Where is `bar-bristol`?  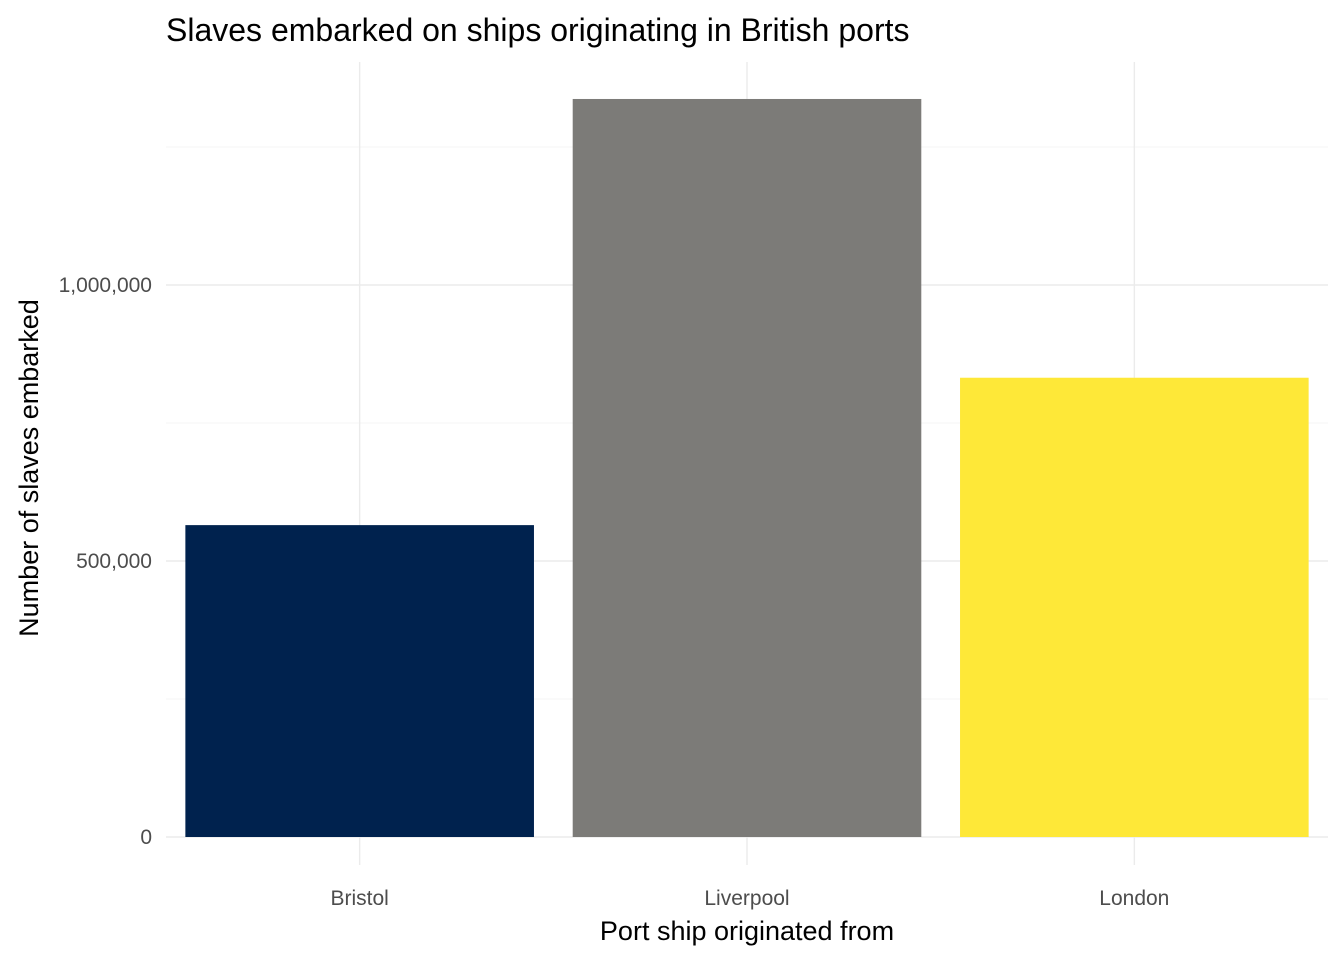 bar-bristol is located at coordinates (359, 681).